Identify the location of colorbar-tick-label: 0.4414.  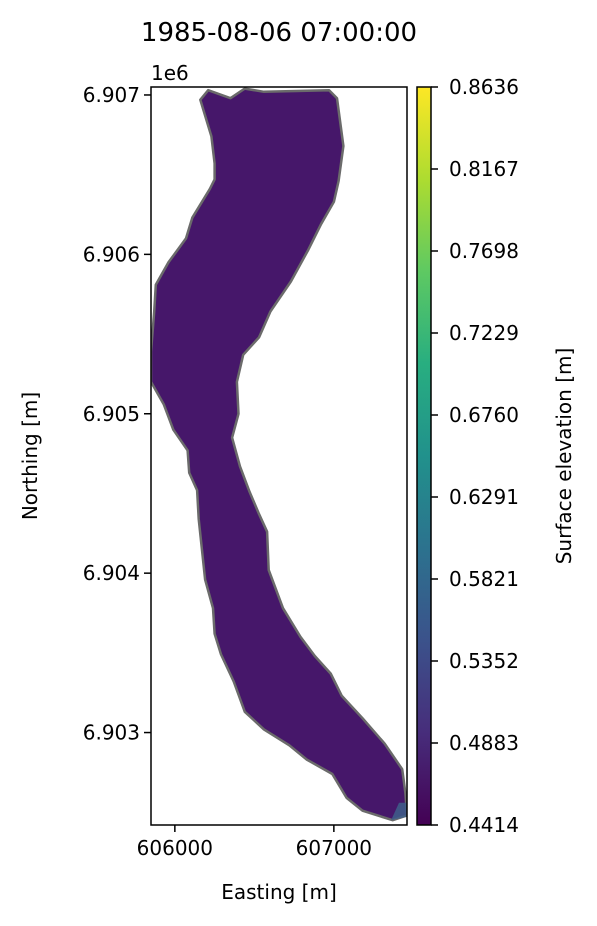
(484, 825).